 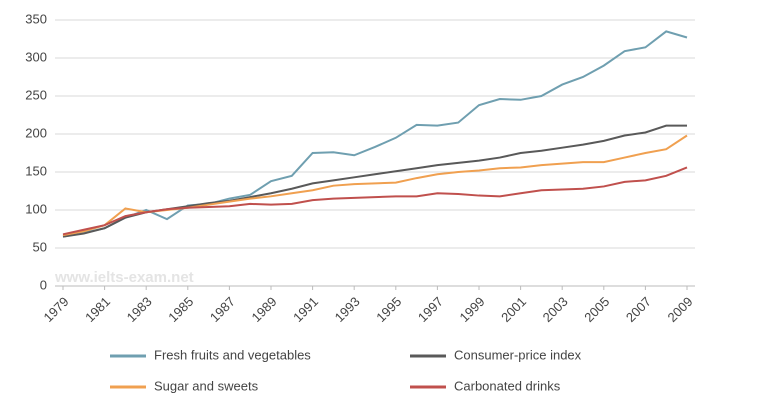 I want to click on legend-label: Consumer-price index, so click(x=518, y=354).